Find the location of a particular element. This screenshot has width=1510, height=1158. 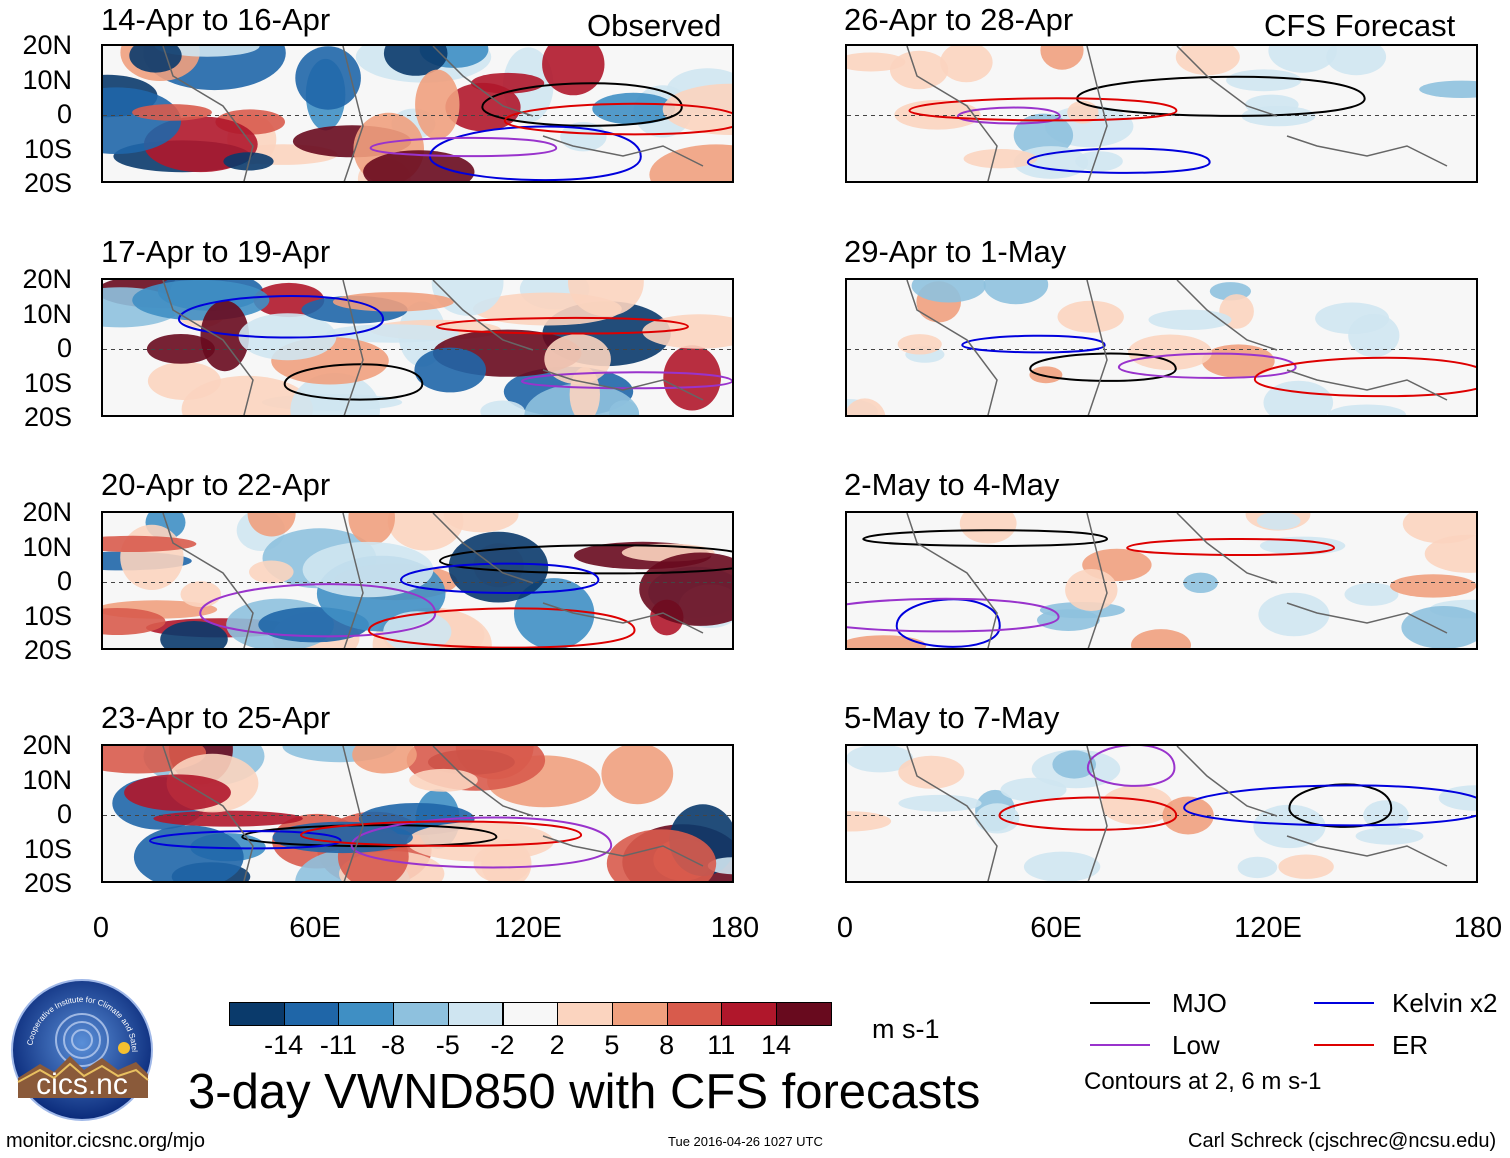

lat-tick-row1-10n: 10N is located at coordinates (47, 79).